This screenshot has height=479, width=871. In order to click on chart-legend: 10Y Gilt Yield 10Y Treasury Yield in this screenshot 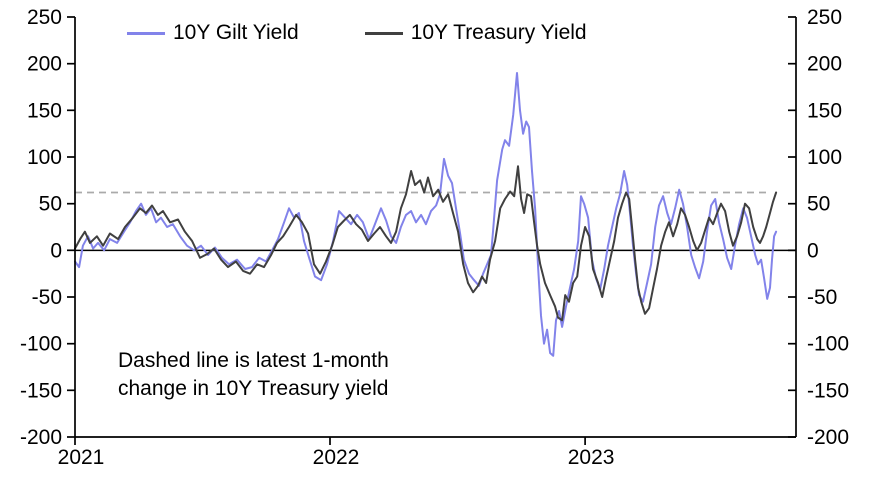, I will do `click(357, 33)`.